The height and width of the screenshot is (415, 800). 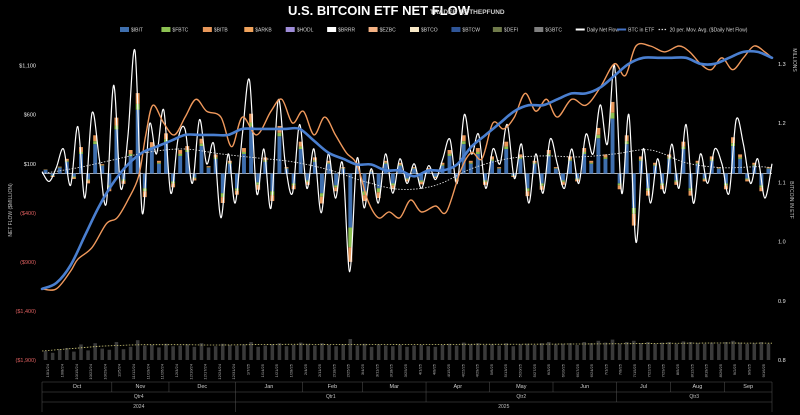 I want to click on x-tick-date: 12/10/24, so click(x=190, y=371).